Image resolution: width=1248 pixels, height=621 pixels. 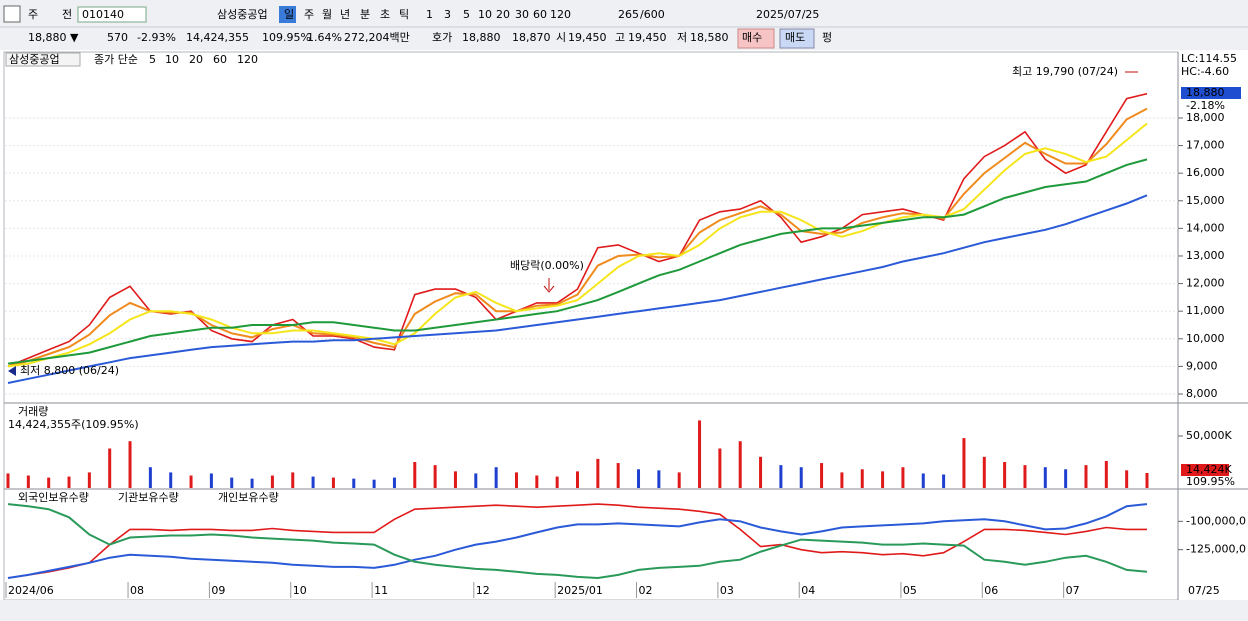 What do you see at coordinates (1205, 105) in the screenshot?
I see `last-change: -2.18%` at bounding box center [1205, 105].